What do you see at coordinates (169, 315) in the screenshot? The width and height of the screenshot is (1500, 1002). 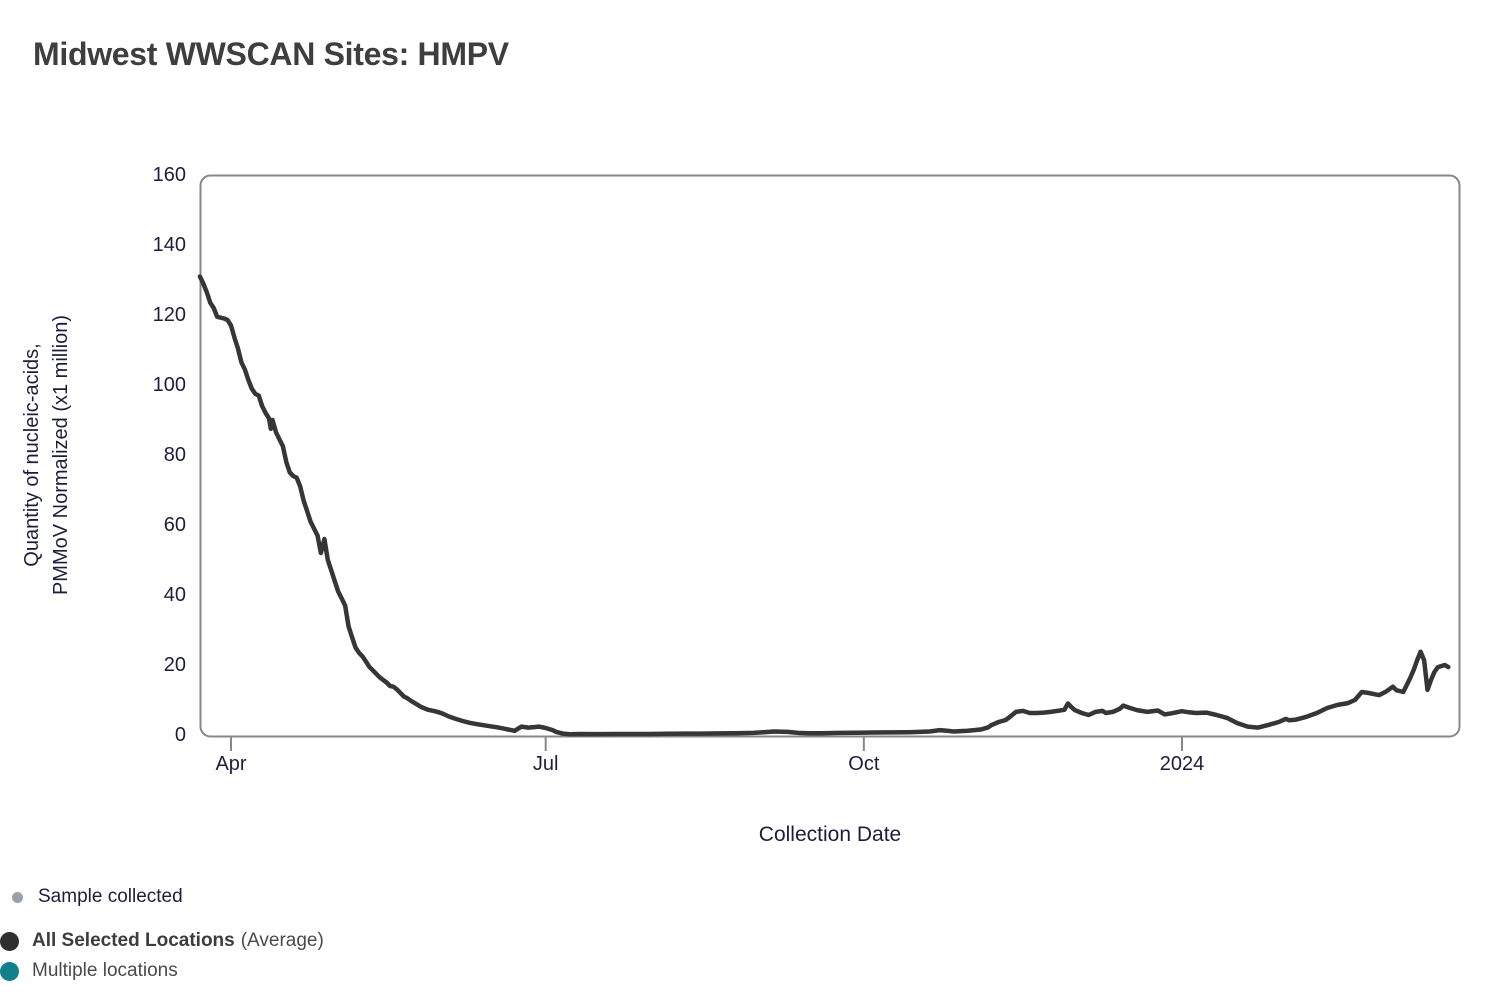 I see `y-tick-label: 120` at bounding box center [169, 315].